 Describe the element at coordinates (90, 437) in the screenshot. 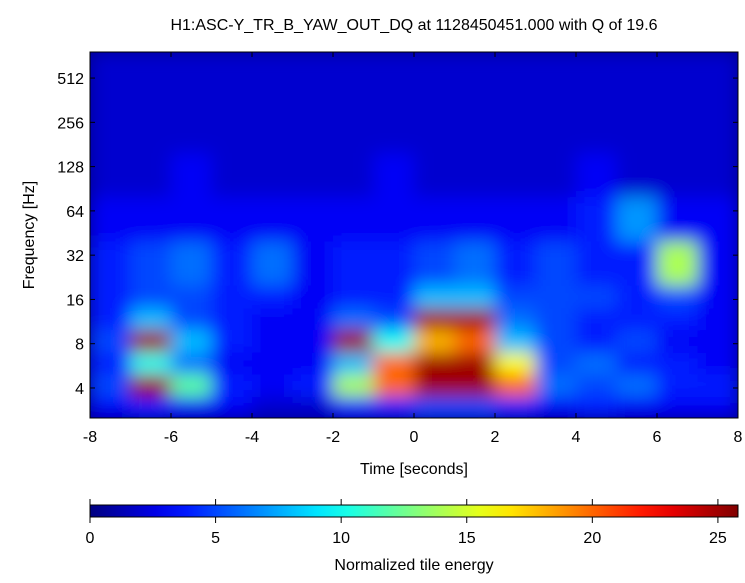

I see `x-tick-label: -8` at that location.